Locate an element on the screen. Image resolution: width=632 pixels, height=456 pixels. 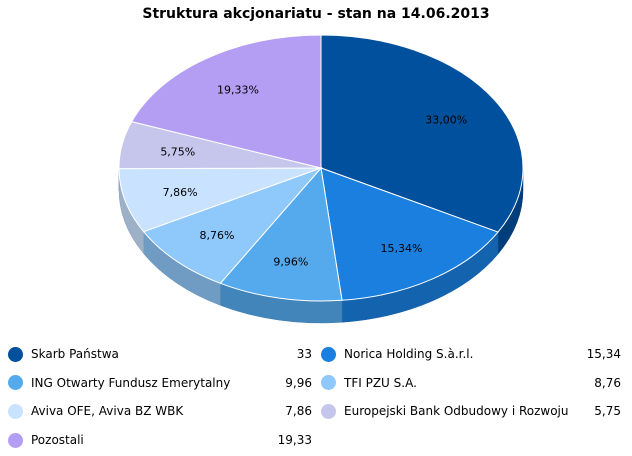
legend-value: 15,34 is located at coordinates (603, 354).